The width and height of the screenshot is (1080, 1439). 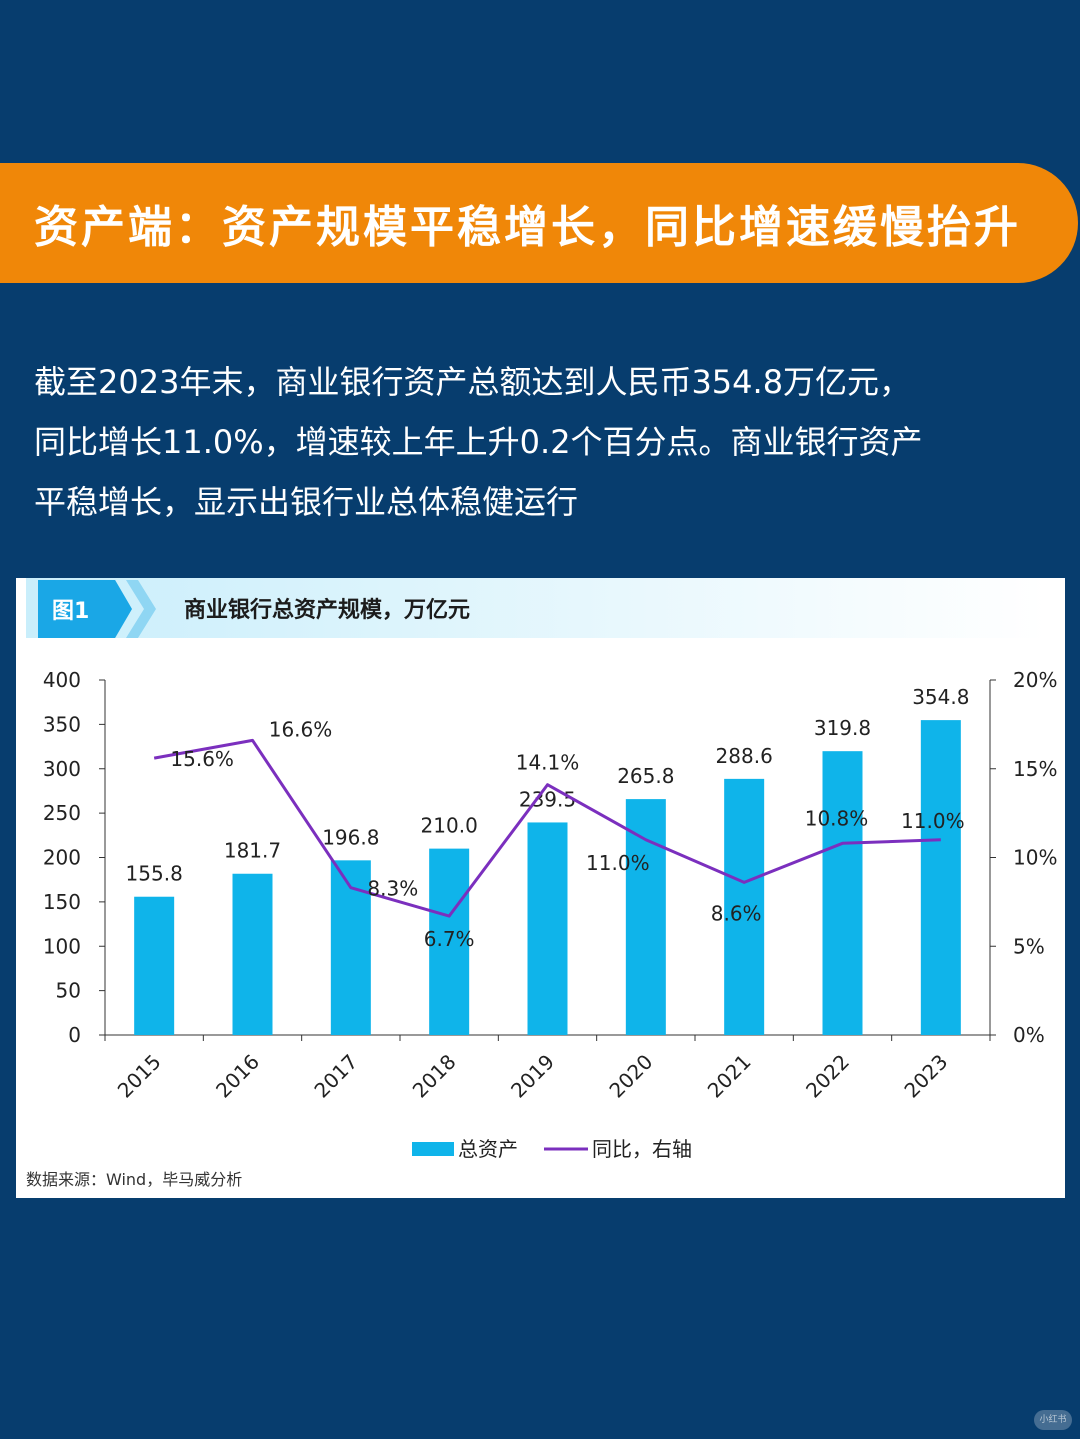 I want to click on bar-value-label: 354.8, so click(x=940, y=697).